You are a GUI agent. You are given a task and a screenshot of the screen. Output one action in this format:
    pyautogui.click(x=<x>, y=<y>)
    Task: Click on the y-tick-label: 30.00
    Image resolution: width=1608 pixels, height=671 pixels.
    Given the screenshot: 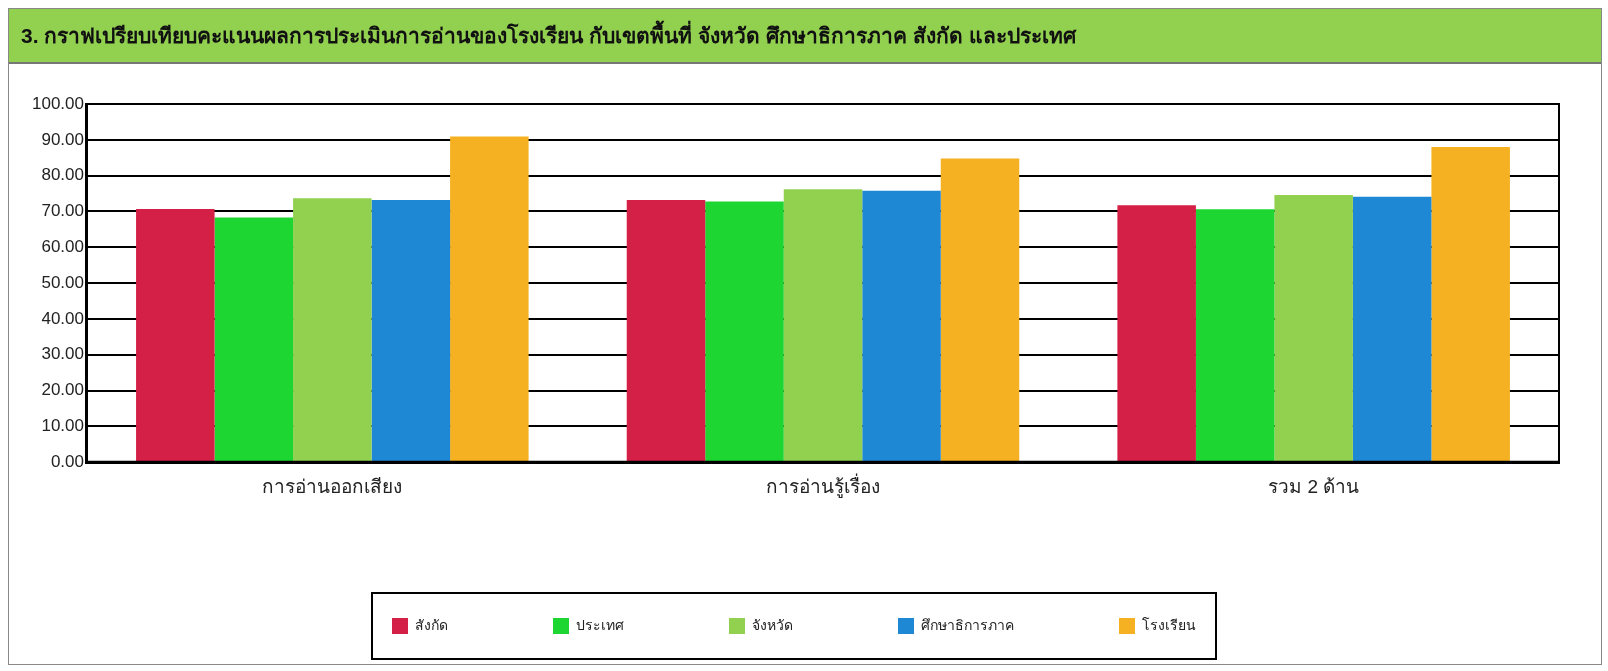 What is the action you would take?
    pyautogui.click(x=62, y=354)
    